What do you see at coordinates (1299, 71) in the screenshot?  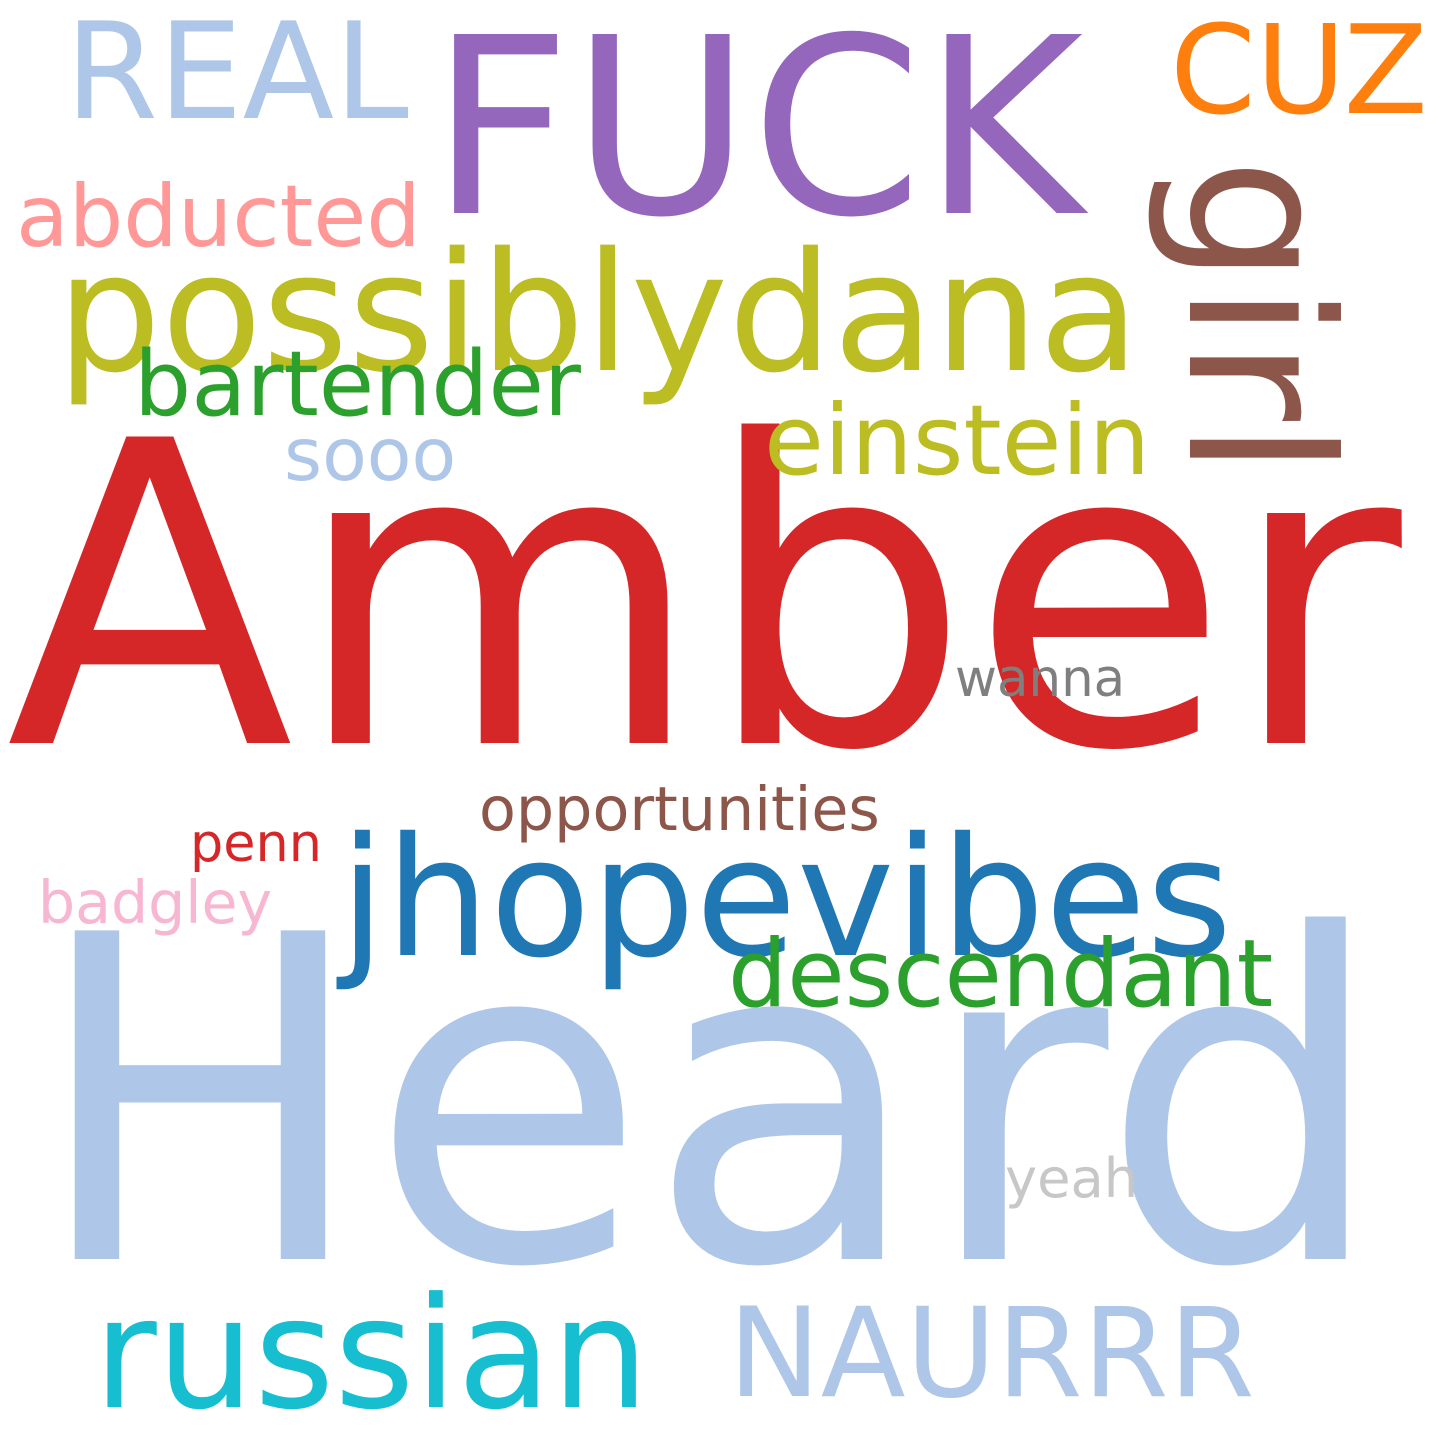 I see `word-cuz: CUZ` at bounding box center [1299, 71].